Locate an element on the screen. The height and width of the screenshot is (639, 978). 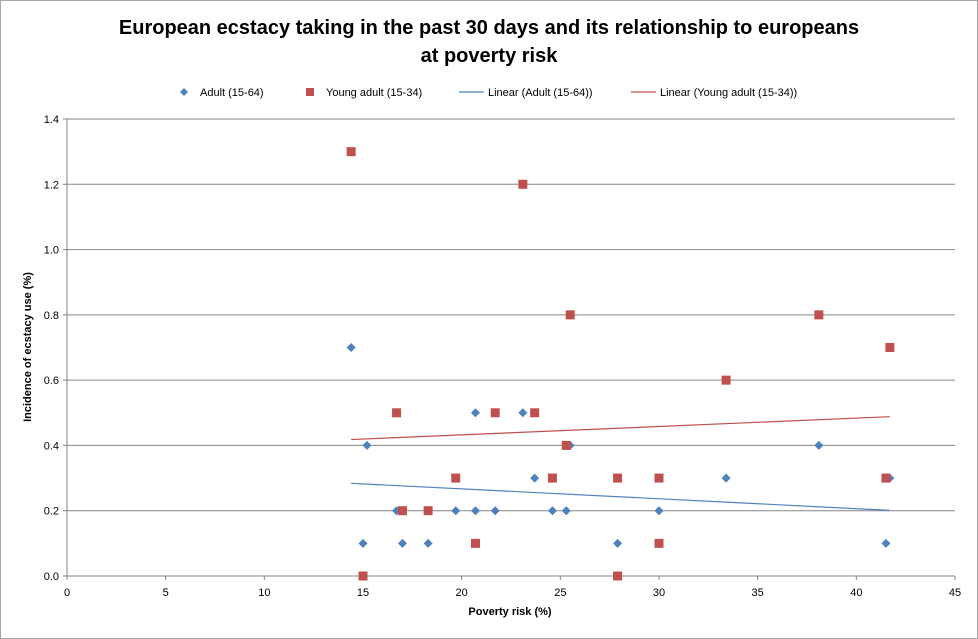
trendline-adult is located at coordinates (620, 496).